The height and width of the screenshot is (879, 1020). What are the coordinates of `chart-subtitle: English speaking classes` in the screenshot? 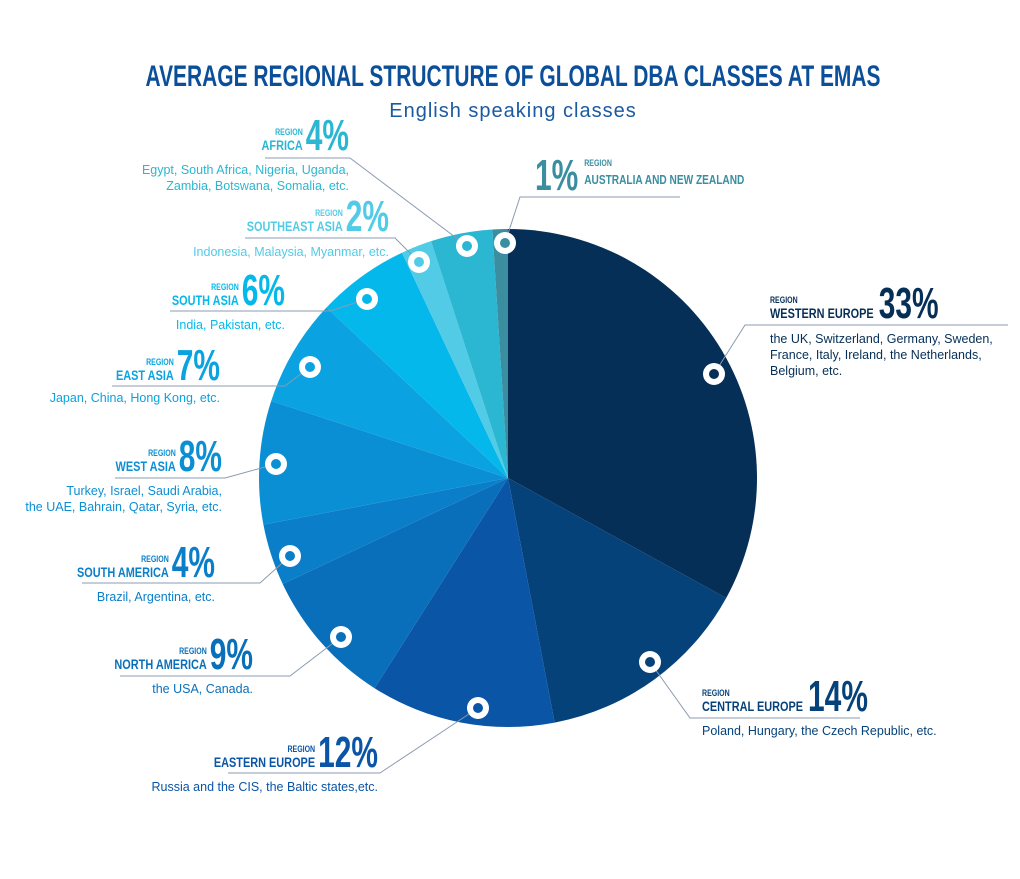 It's located at (512, 111).